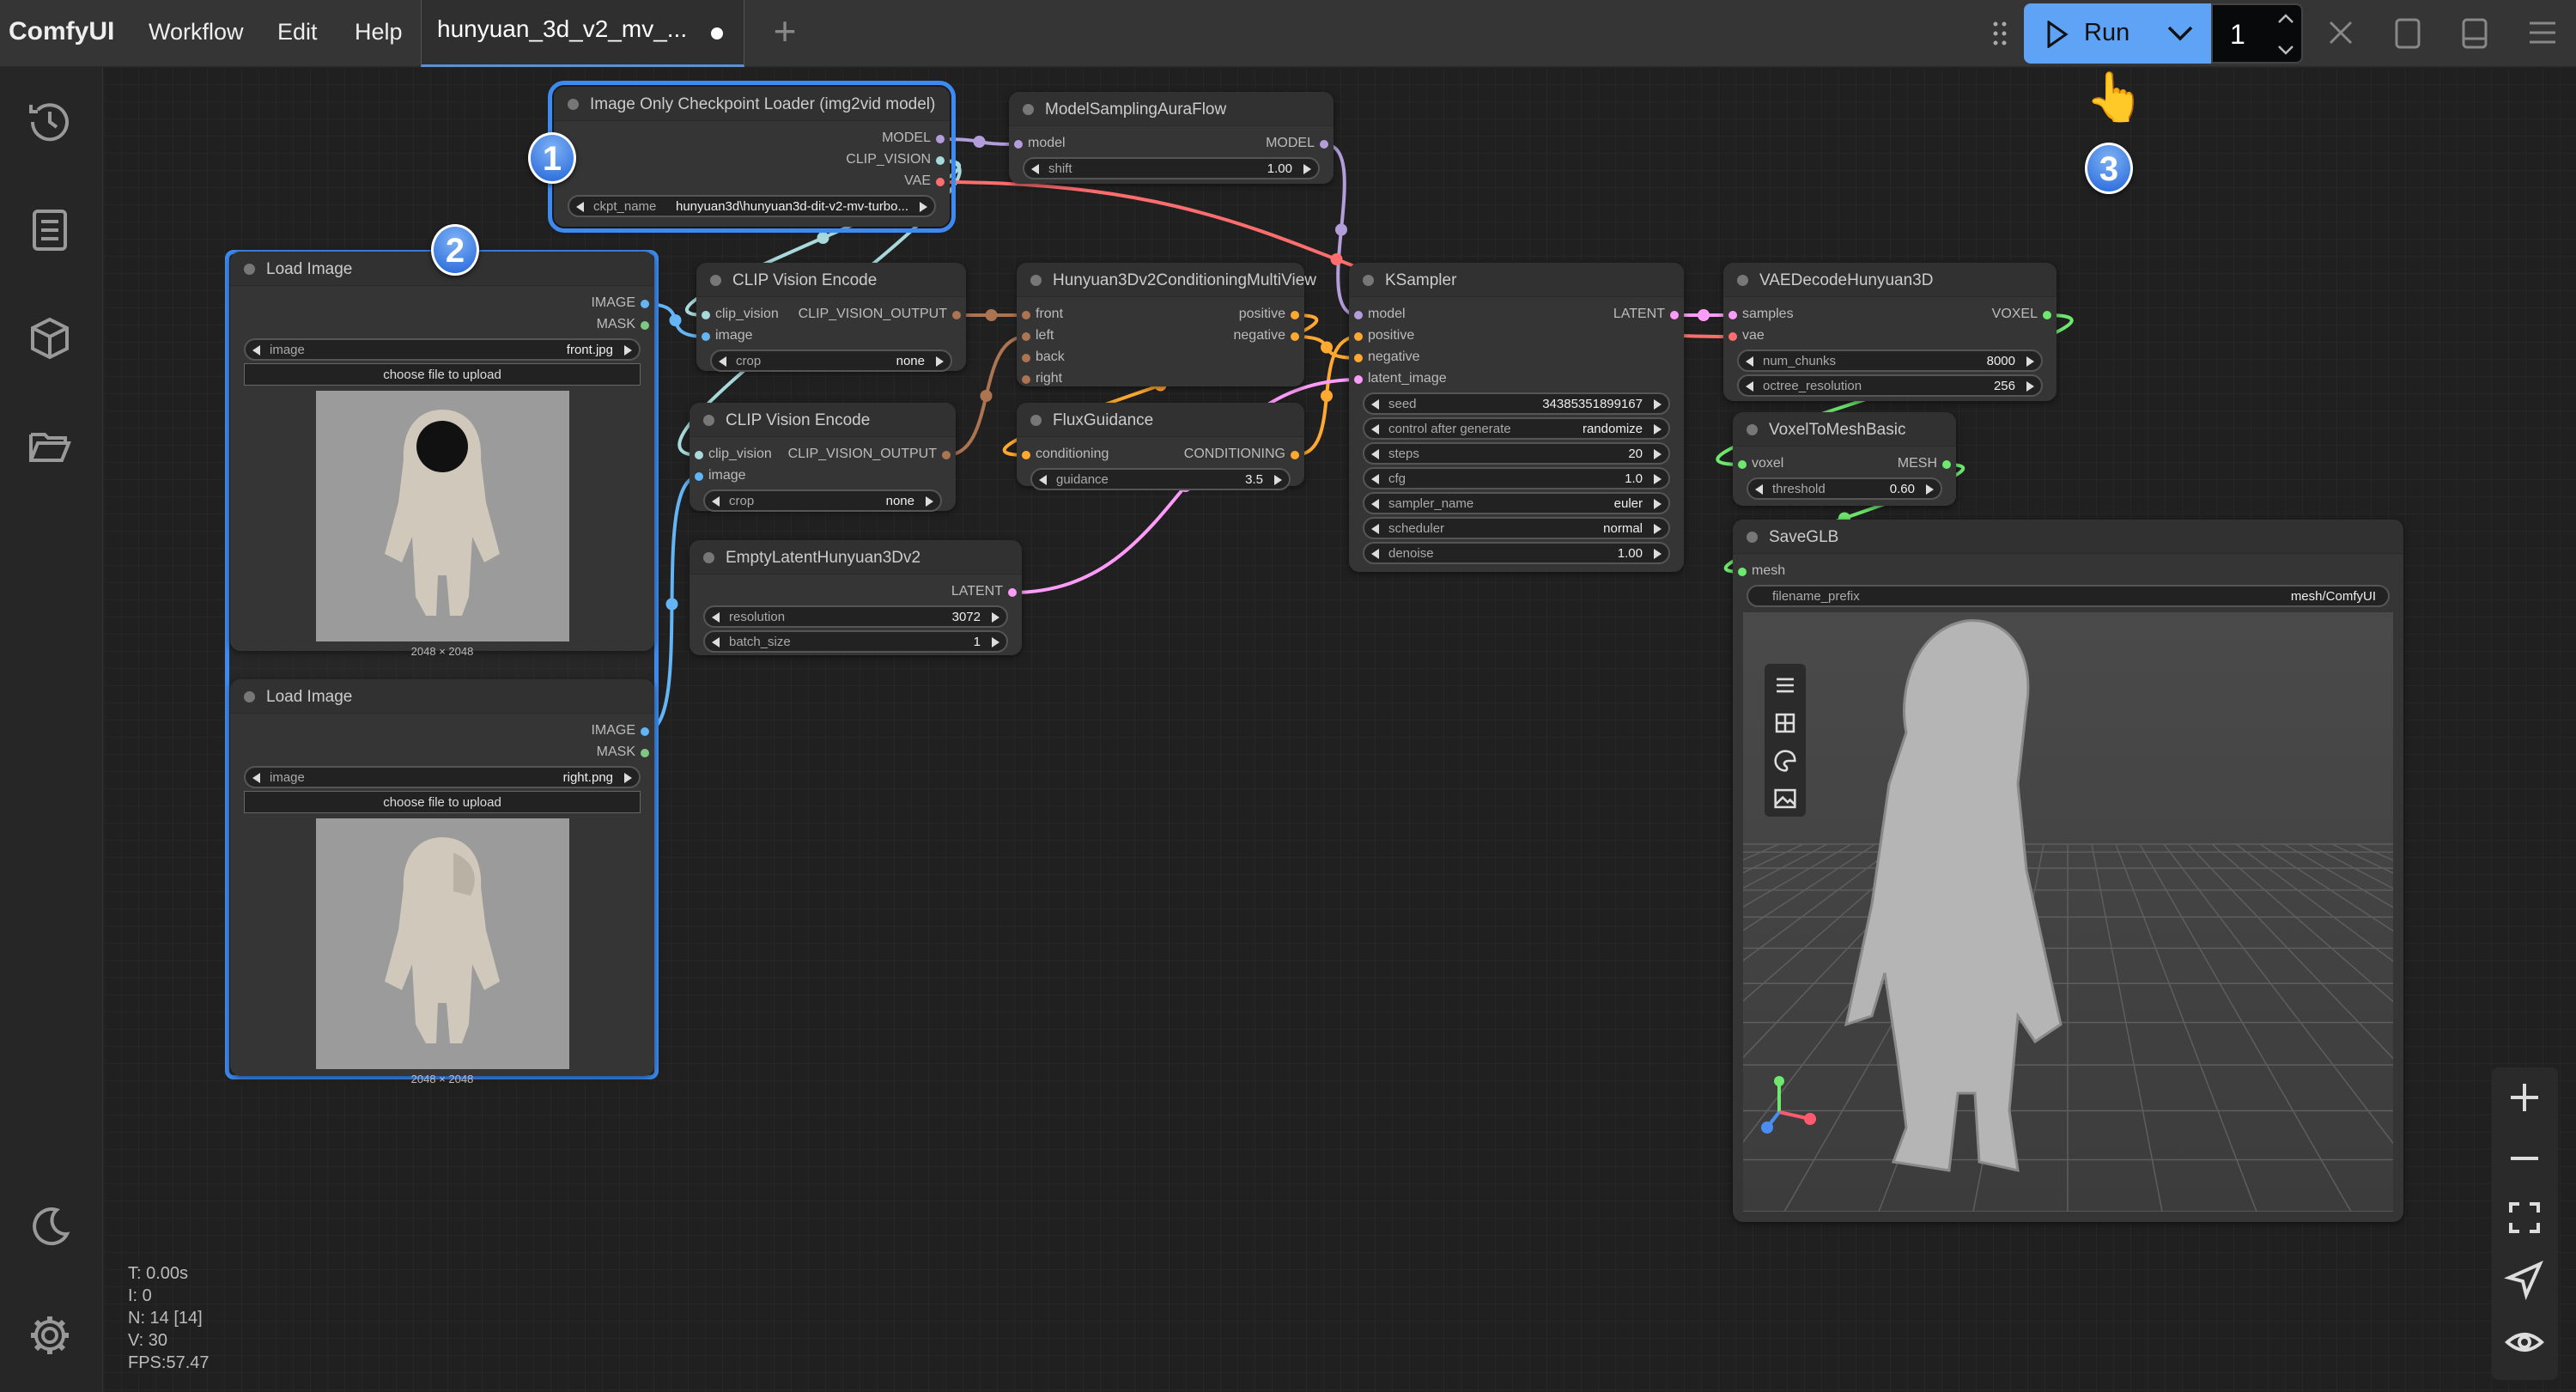 This screenshot has height=1392, width=2576. What do you see at coordinates (1890, 361) in the screenshot?
I see `widget-num-chunks: num_chunks 8000` at bounding box center [1890, 361].